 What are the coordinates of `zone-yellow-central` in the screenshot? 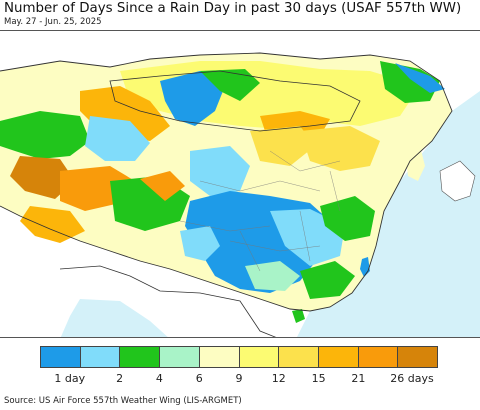 It's located at (282, 146).